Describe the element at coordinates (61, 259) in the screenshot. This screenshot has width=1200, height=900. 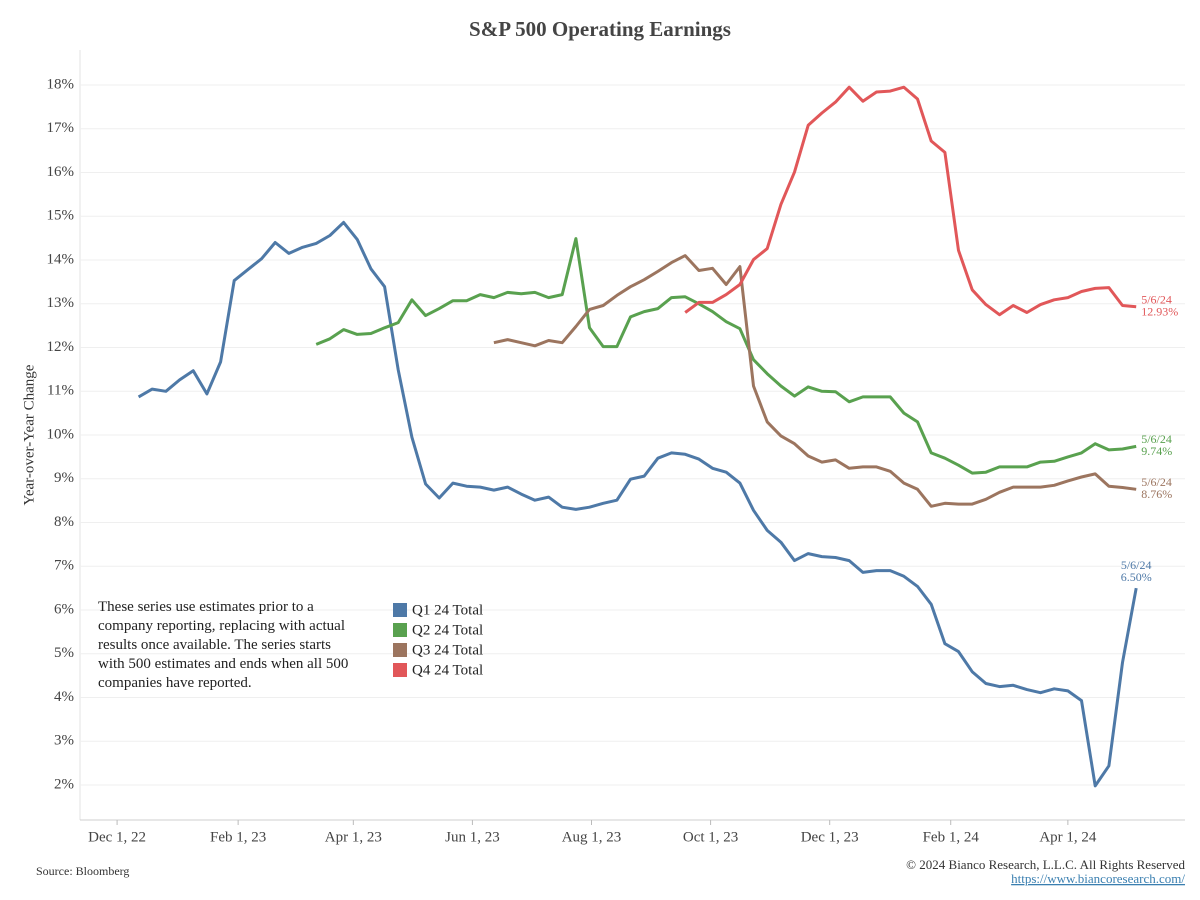
I see `y-tick-label: 14%` at that location.